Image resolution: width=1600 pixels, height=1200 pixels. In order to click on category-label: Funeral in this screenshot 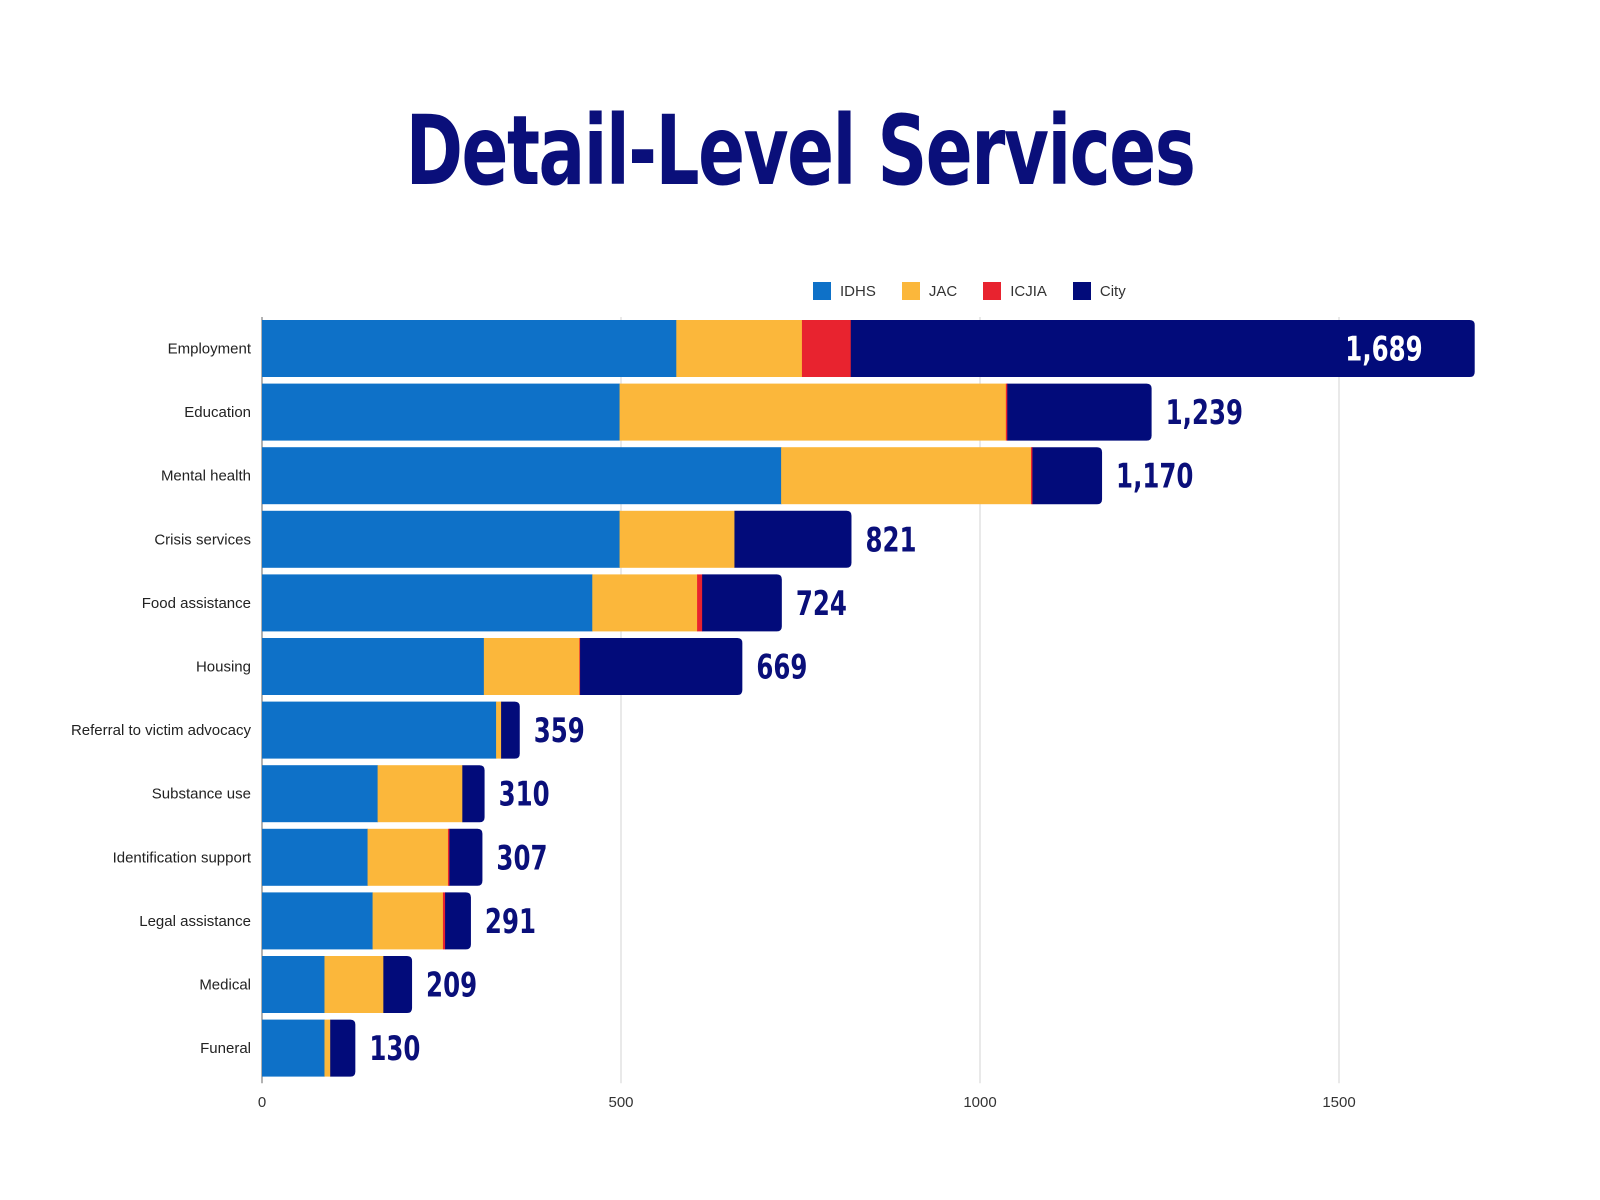, I will do `click(225, 1048)`.